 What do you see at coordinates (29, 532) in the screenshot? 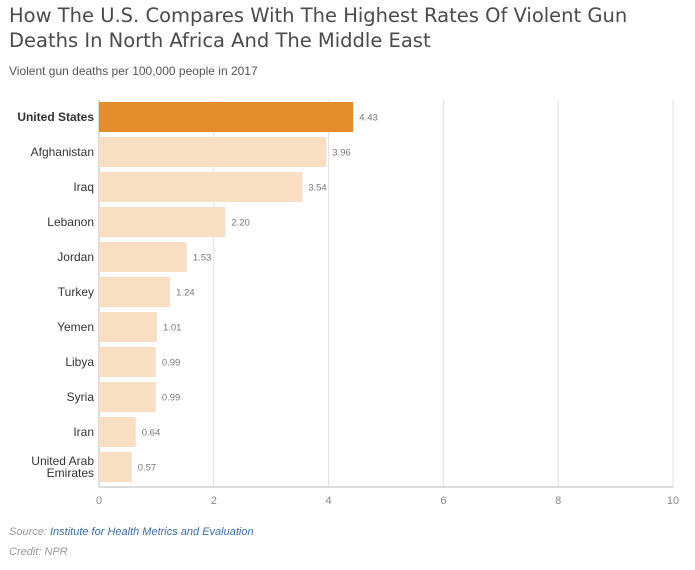
I see `source-prefix: Source:` at bounding box center [29, 532].